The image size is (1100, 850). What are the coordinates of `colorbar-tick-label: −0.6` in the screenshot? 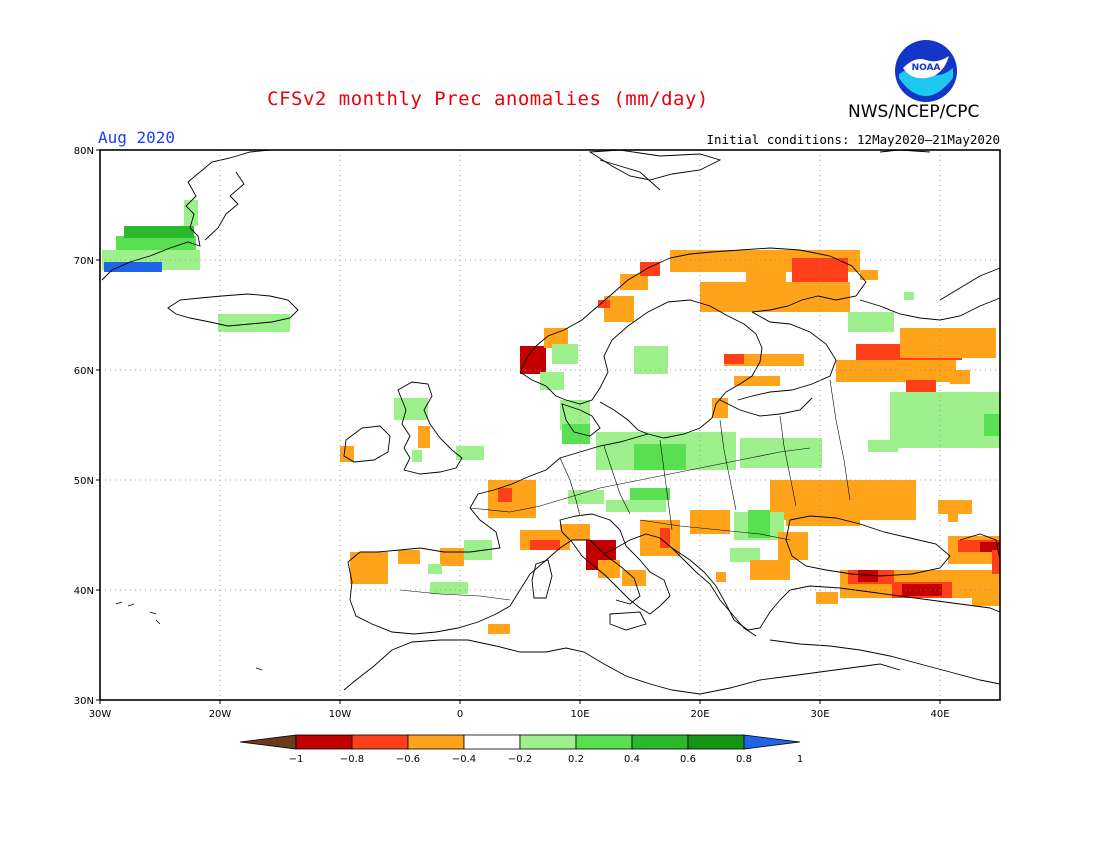 It's located at (408, 759).